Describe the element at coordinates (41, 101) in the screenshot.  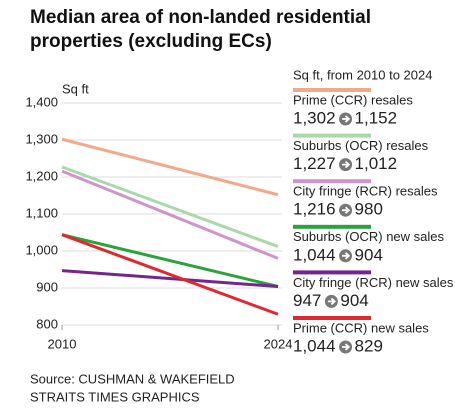
I see `y-tick-label: 1,400` at that location.